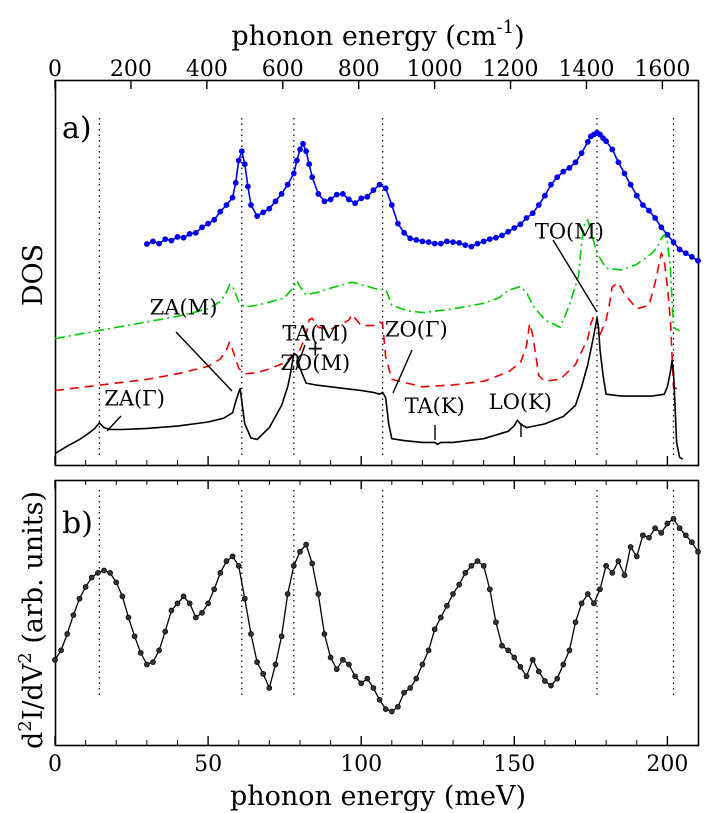  What do you see at coordinates (283, 69) in the screenshot?
I see `top-tick-label-3: 600` at bounding box center [283, 69].